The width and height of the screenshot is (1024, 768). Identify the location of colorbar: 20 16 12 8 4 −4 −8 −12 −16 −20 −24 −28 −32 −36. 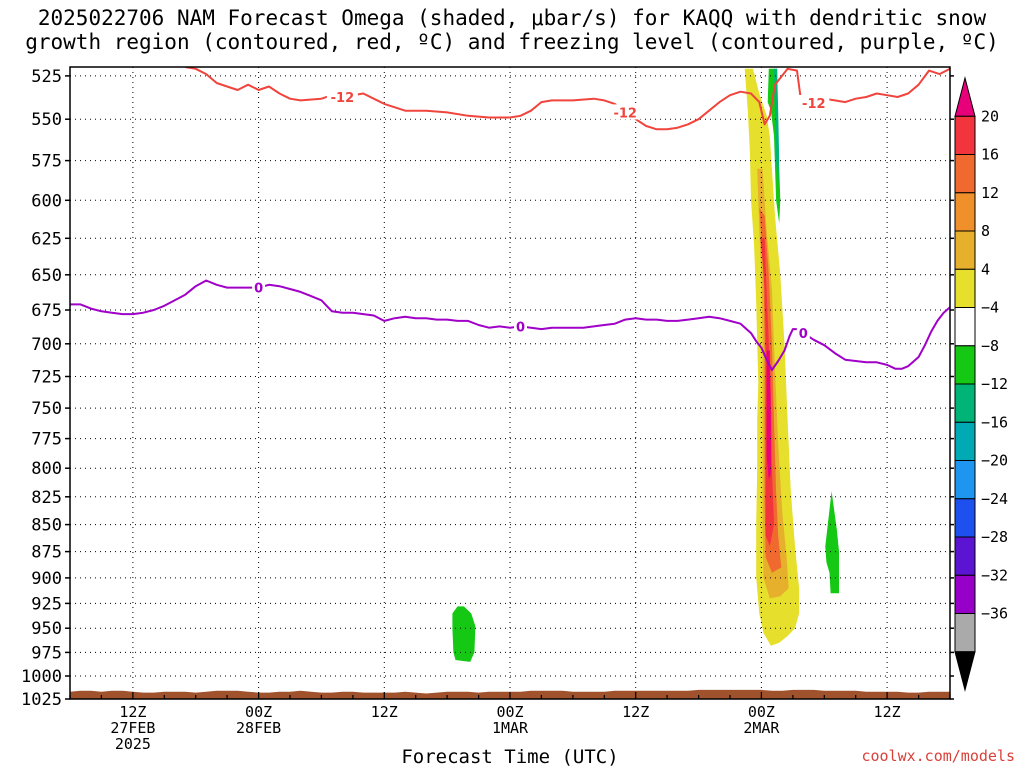
(981, 384).